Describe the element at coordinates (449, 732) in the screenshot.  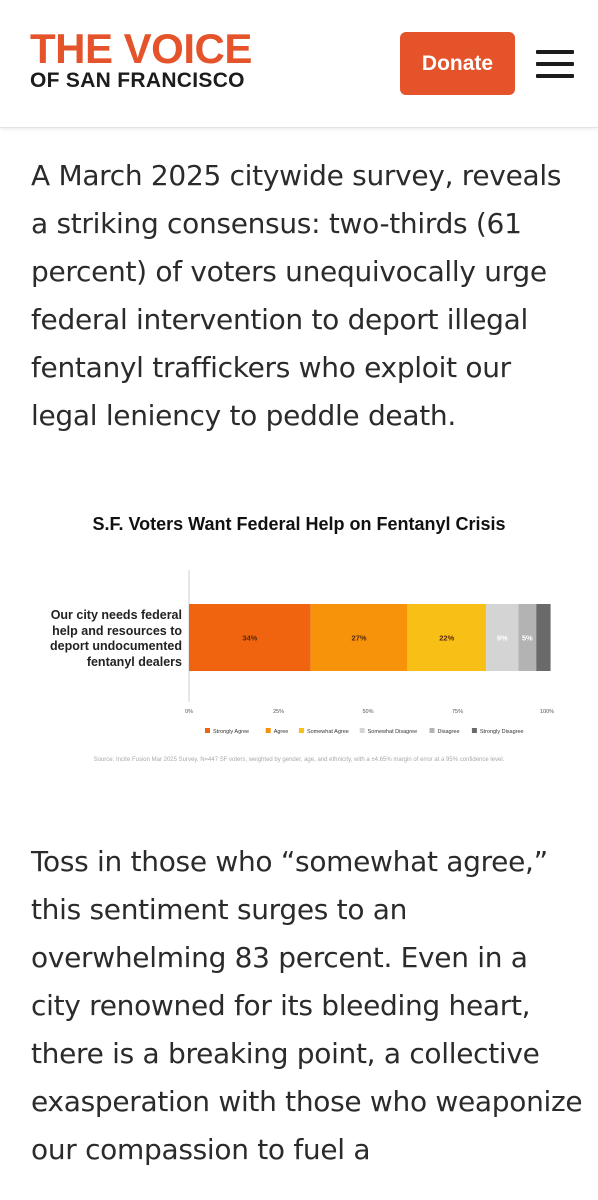
I see `legend-entry: Disagree` at that location.